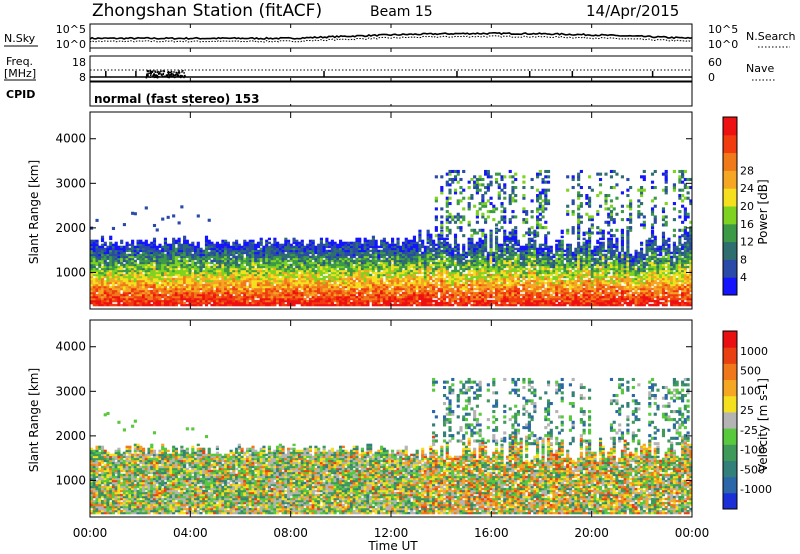 This screenshot has width=800, height=554. Describe the element at coordinates (176, 74) in the screenshot. I see `frequency-point` at that location.